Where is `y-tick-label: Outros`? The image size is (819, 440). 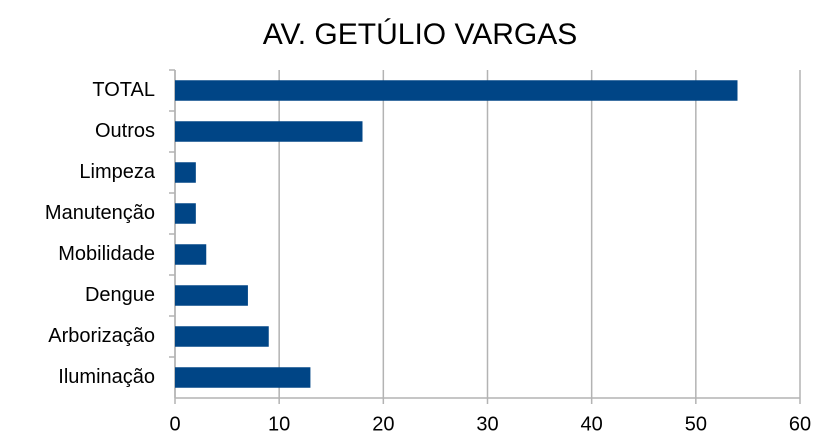 y-tick-label: Outros is located at coordinates (125, 131).